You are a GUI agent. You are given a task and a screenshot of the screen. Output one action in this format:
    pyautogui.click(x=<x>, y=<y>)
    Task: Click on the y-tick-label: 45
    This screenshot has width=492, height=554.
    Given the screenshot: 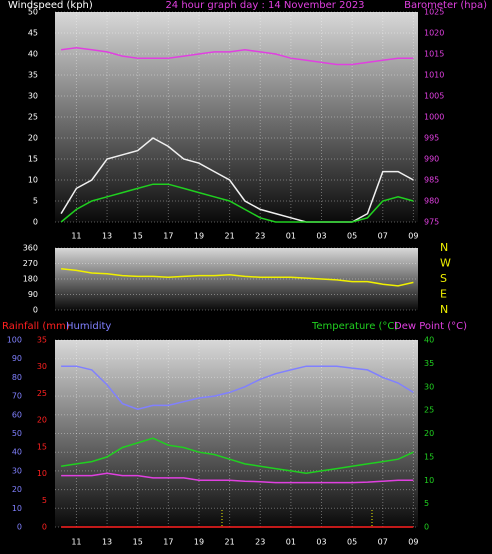 What is the action you would take?
    pyautogui.click(x=33, y=33)
    